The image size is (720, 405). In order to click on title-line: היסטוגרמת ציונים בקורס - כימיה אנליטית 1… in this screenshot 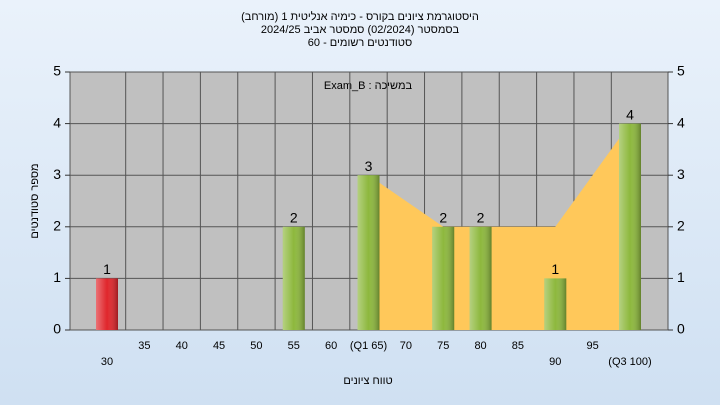, I will do `click(360, 16)`.